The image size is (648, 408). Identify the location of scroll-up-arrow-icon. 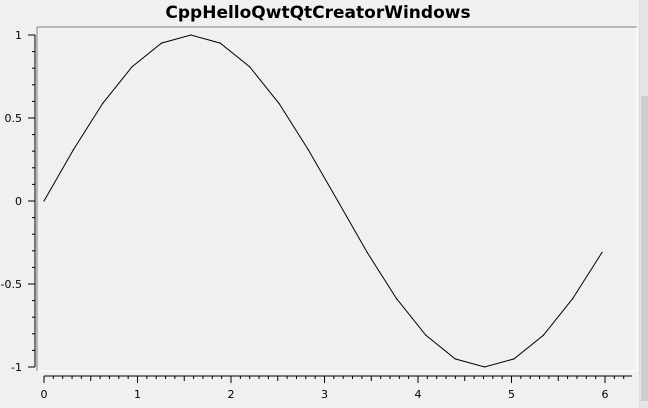
(644, 6).